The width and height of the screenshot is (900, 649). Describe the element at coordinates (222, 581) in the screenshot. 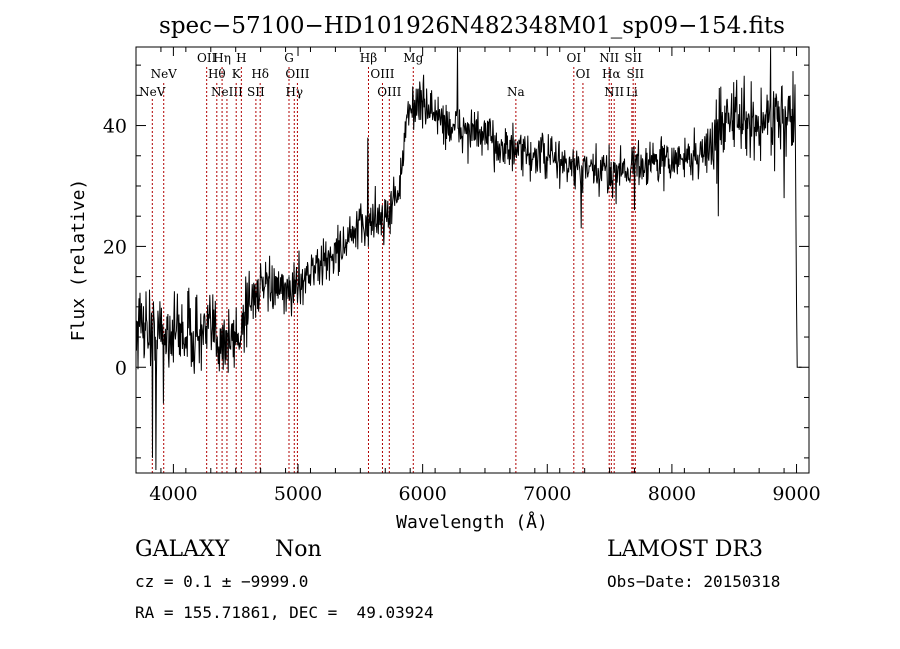

I see `redshift-readout: cz = 0.1 ± −9999.0` at that location.